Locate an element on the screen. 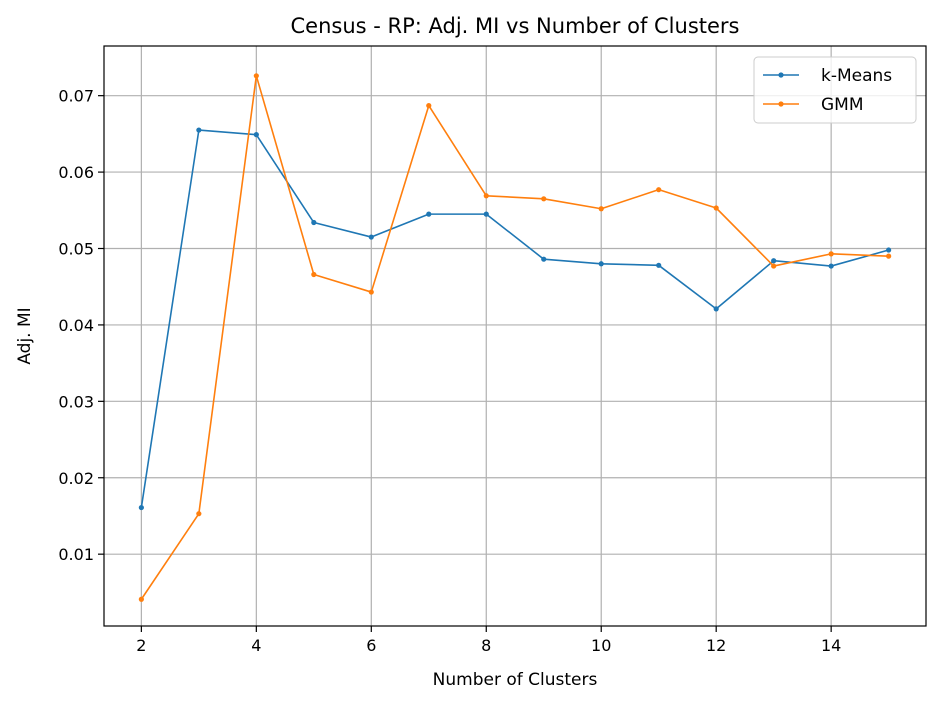  y-tick-label: 0.01 is located at coordinates (76, 554).